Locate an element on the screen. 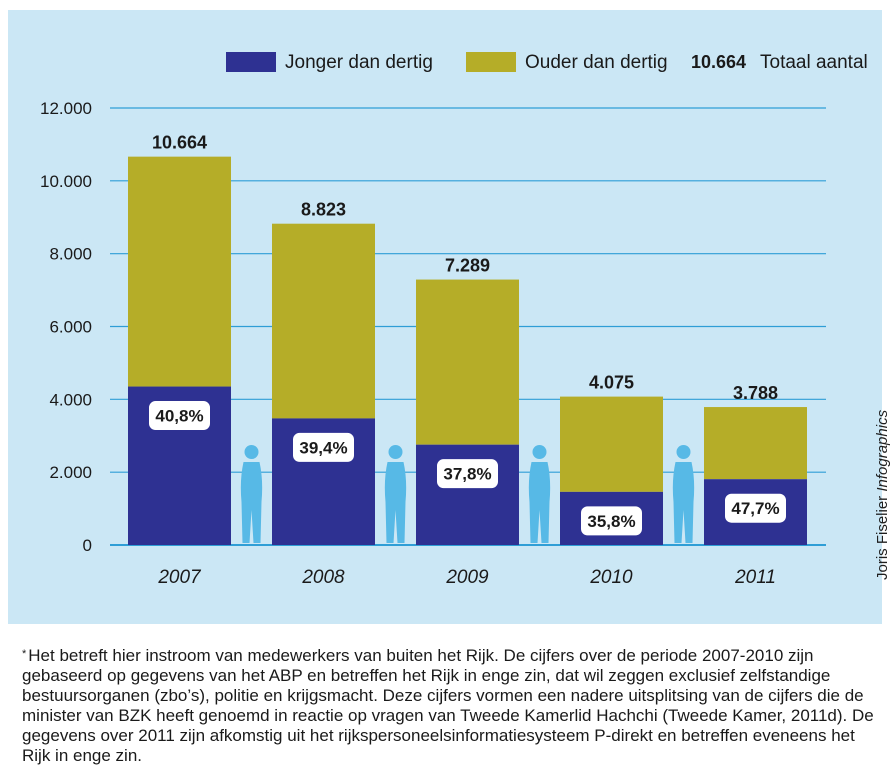 This screenshot has width=890, height=766. credit-org: Infographics is located at coordinates (882, 450).